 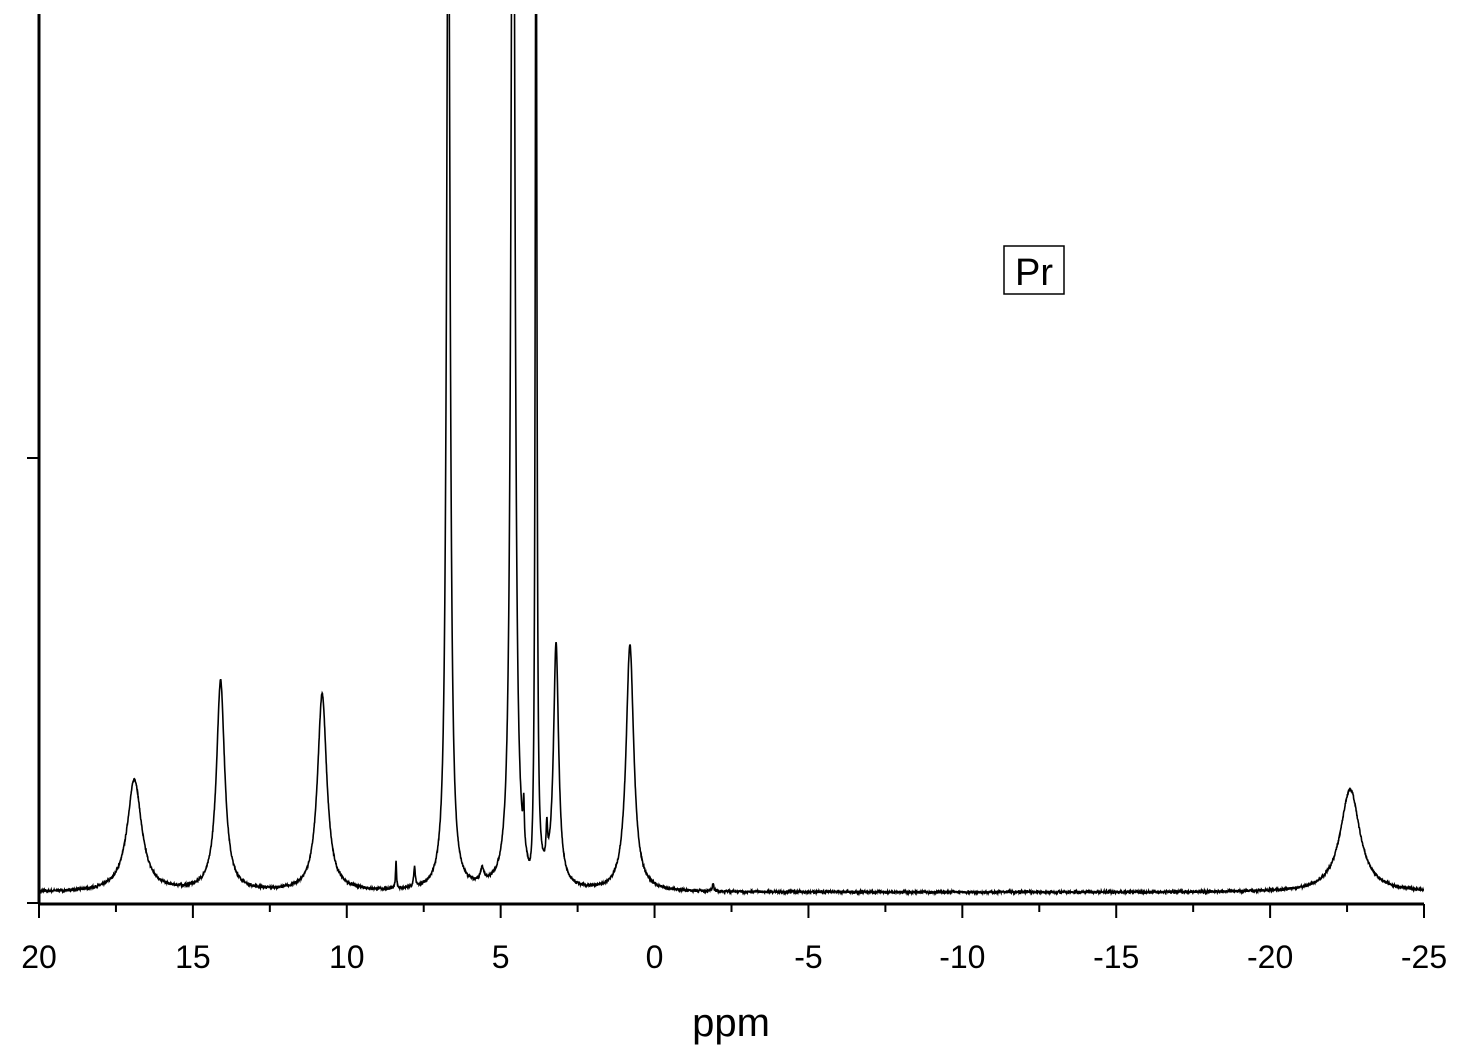 What do you see at coordinates (1424, 957) in the screenshot?
I see `x-tick-label: -25` at bounding box center [1424, 957].